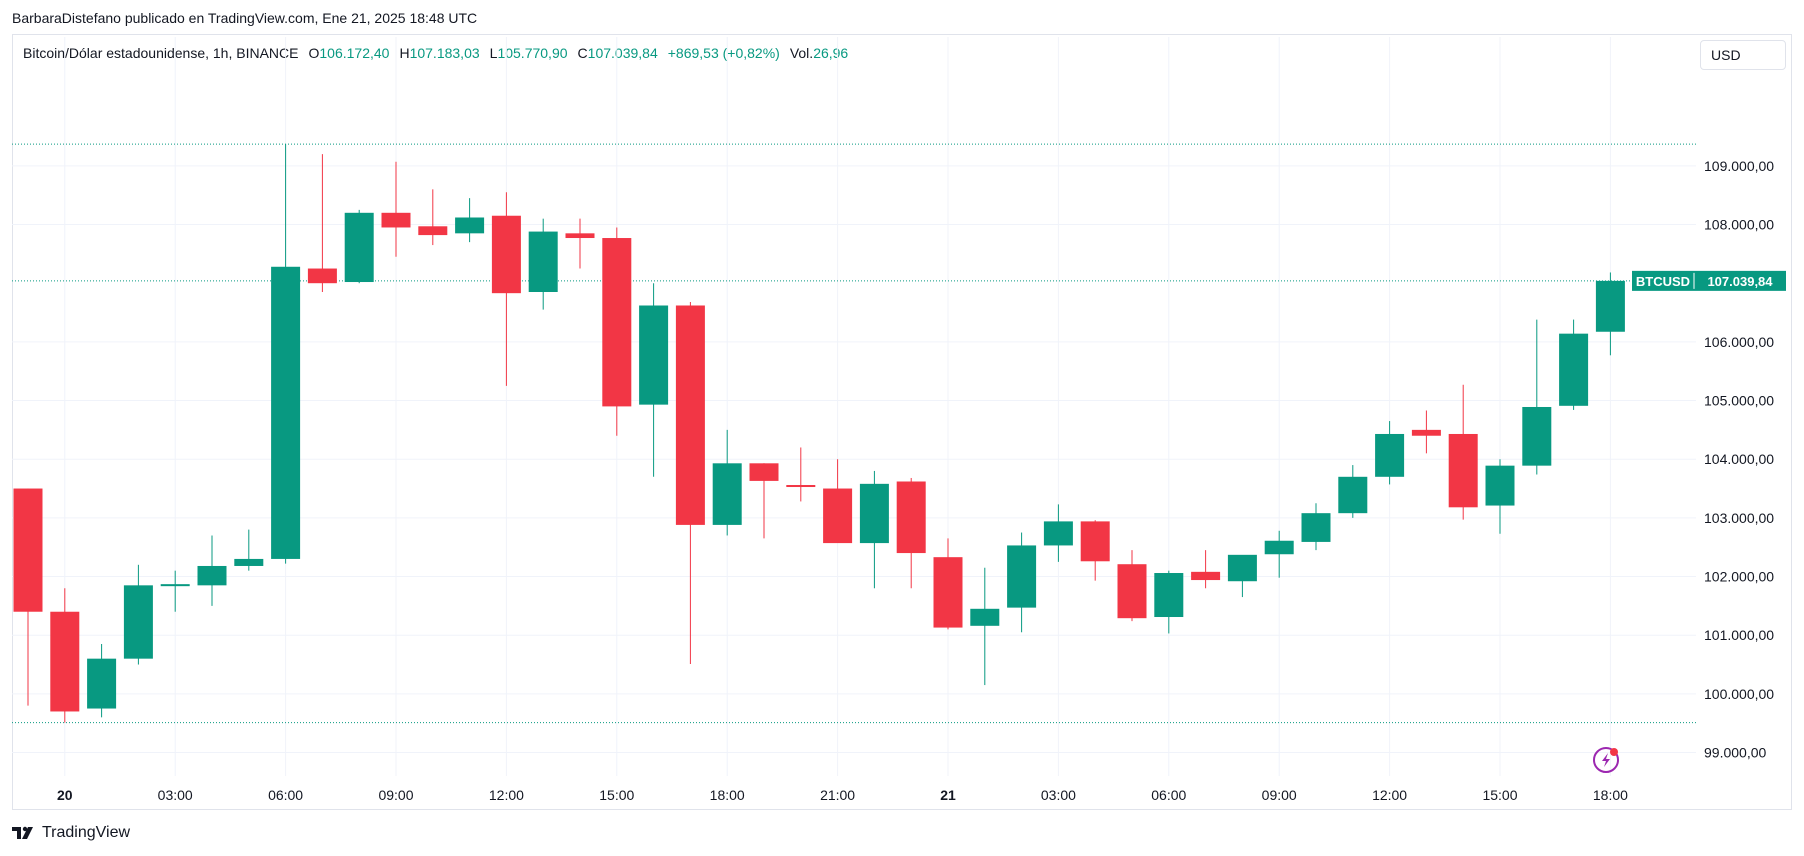  I want to click on open-value: 106.172,40, so click(354, 53).